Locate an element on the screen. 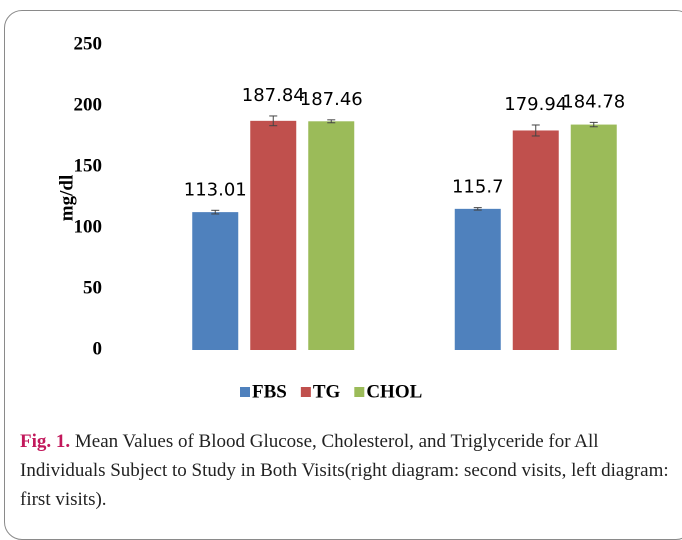  data-label: 187.46 is located at coordinates (331, 99).